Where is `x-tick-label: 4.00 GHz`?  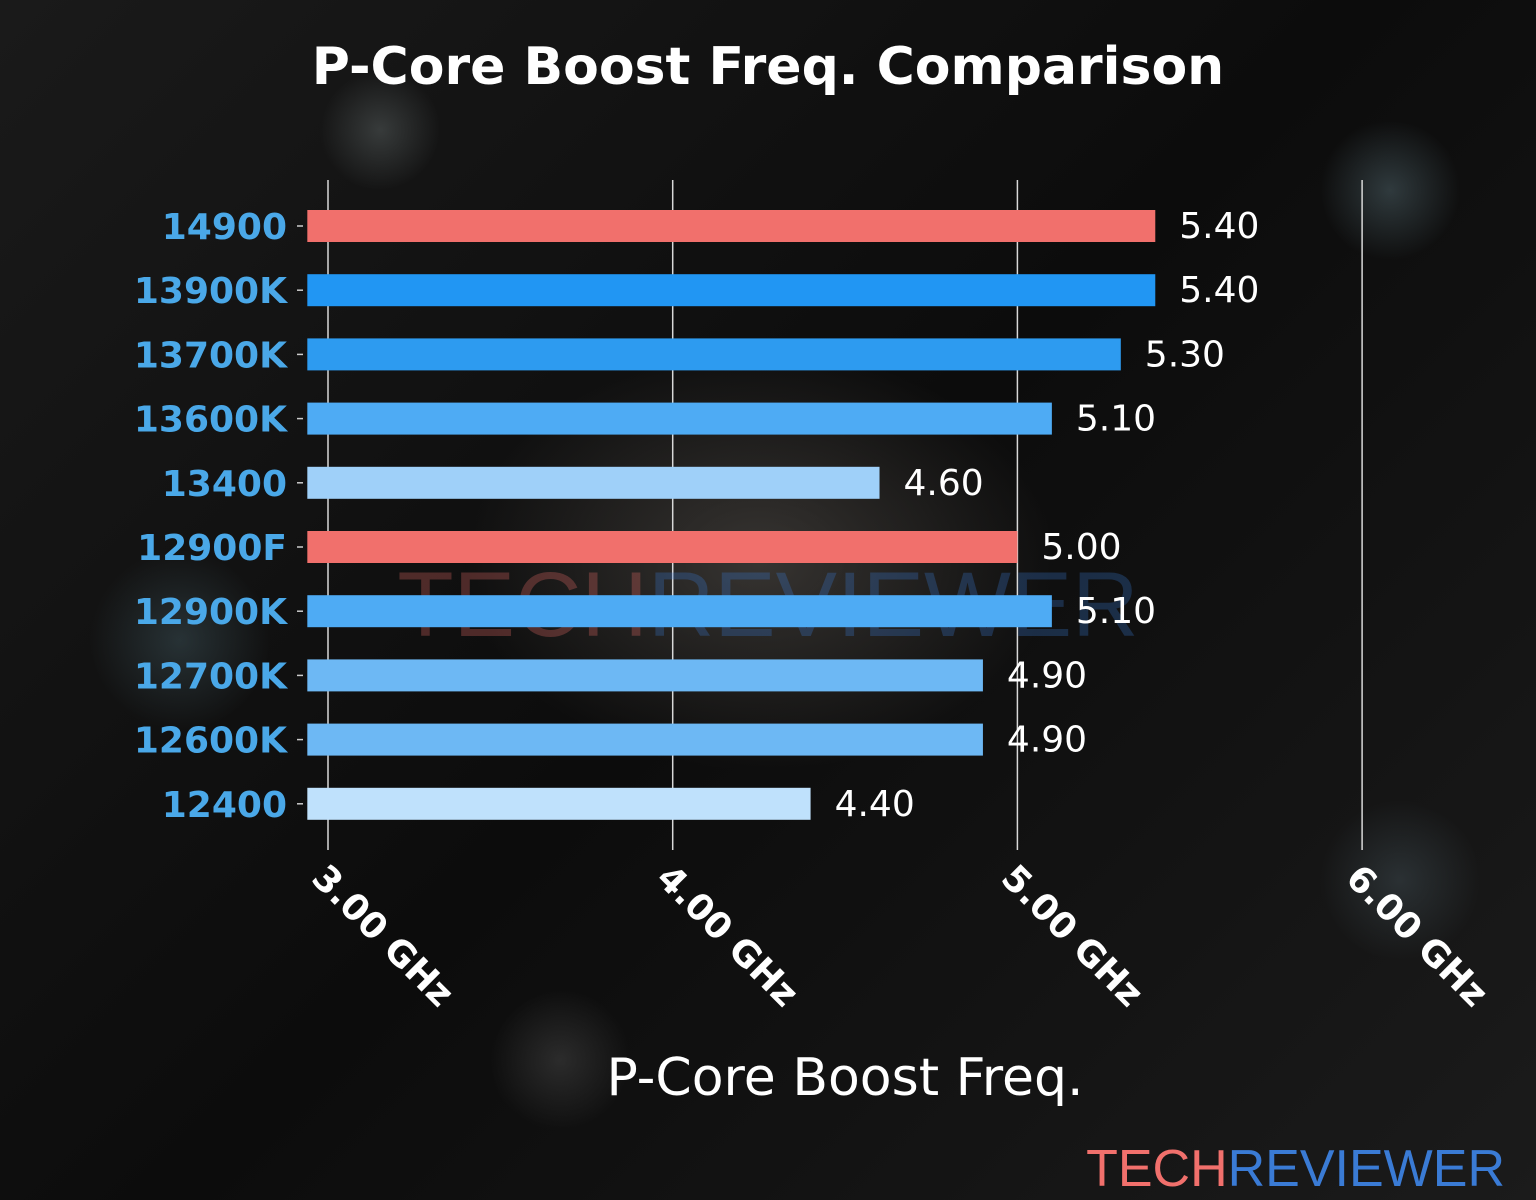 x-tick-label: 4.00 GHz is located at coordinates (727, 936).